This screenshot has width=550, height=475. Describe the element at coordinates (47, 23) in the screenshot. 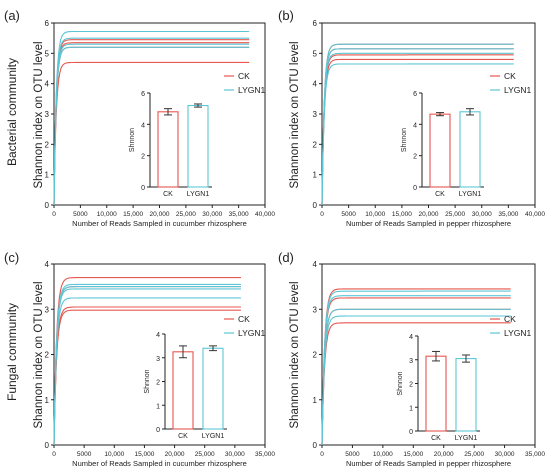

I see `y-tick-label: 6` at that location.